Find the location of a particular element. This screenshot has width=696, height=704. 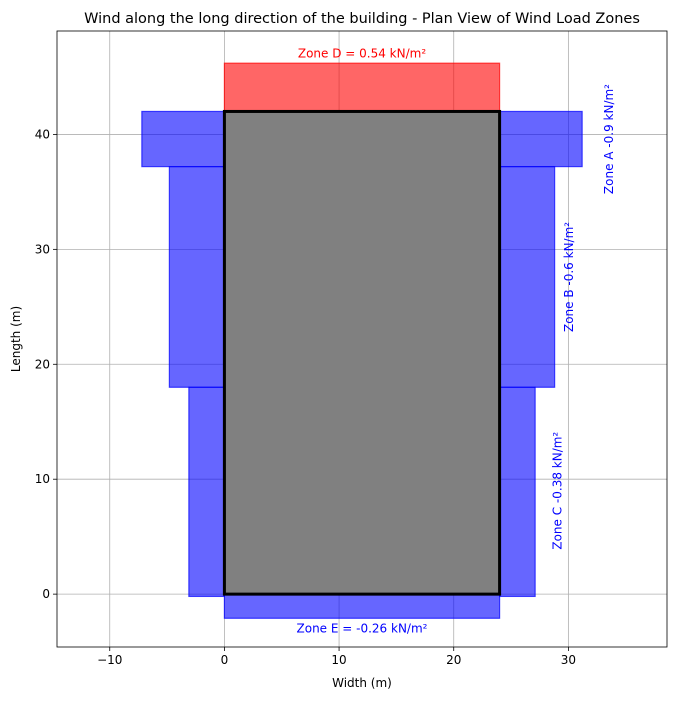

zone-c-label: Zone C -0.38 kN/m² is located at coordinates (558, 491).